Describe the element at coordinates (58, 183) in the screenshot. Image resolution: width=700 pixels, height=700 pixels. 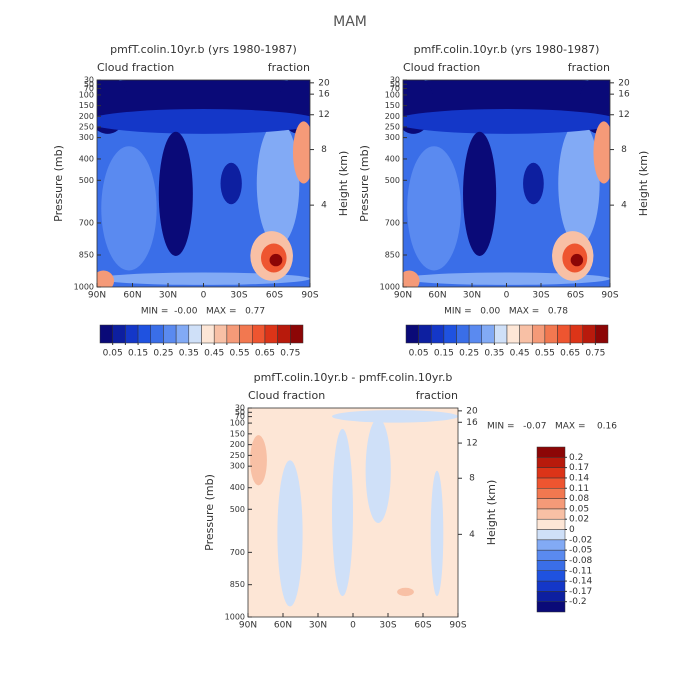
I see `y-axis-label: Pressure (mb)` at that location.